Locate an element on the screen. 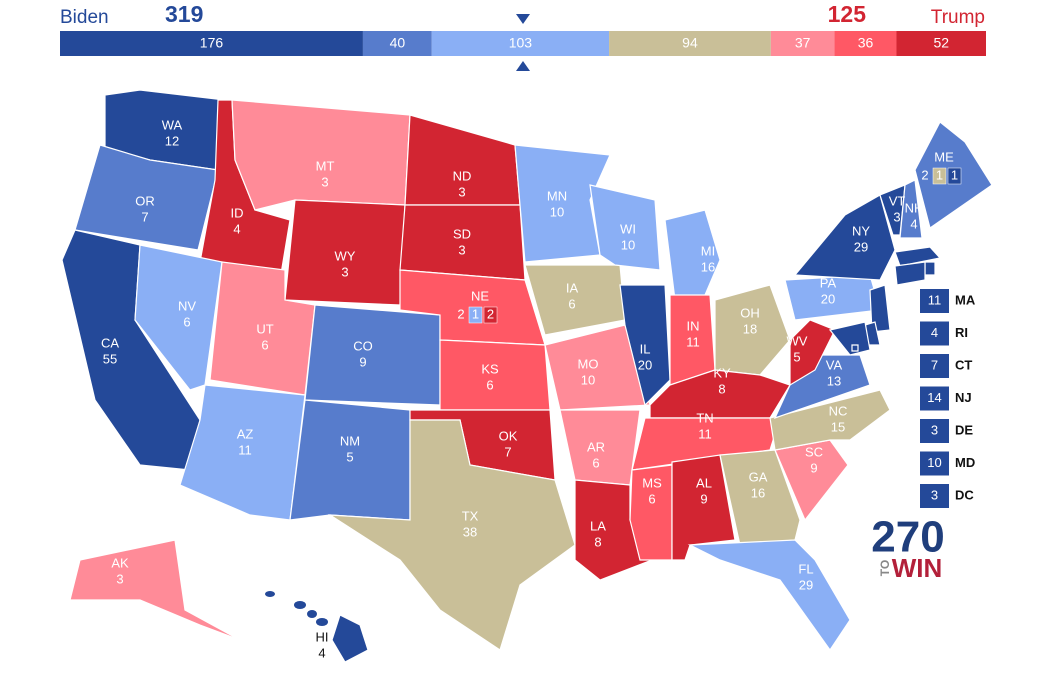 The width and height of the screenshot is (1050, 675). state-abbr: LA is located at coordinates (598, 525).